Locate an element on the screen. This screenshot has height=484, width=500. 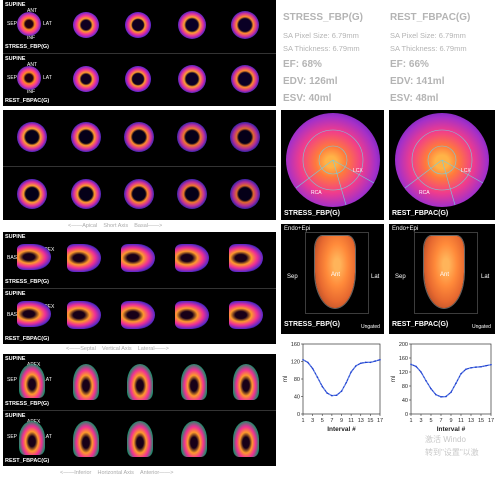
short-axis-label: Short Axis is located at coordinates (116, 226).